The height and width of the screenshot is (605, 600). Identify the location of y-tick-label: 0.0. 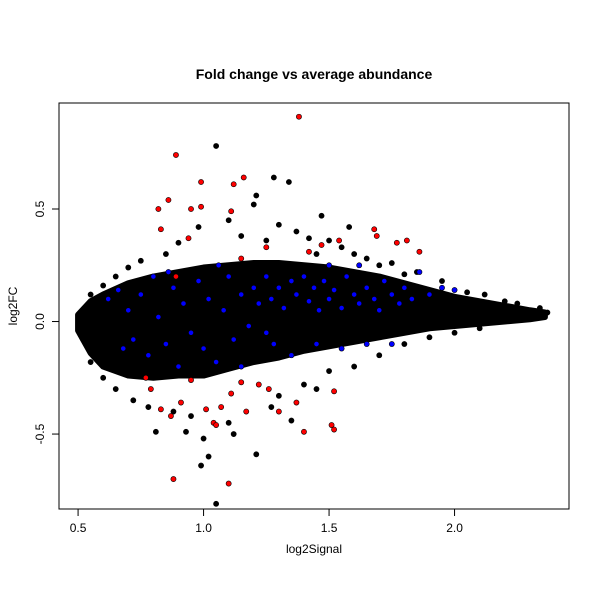
(40, 321).